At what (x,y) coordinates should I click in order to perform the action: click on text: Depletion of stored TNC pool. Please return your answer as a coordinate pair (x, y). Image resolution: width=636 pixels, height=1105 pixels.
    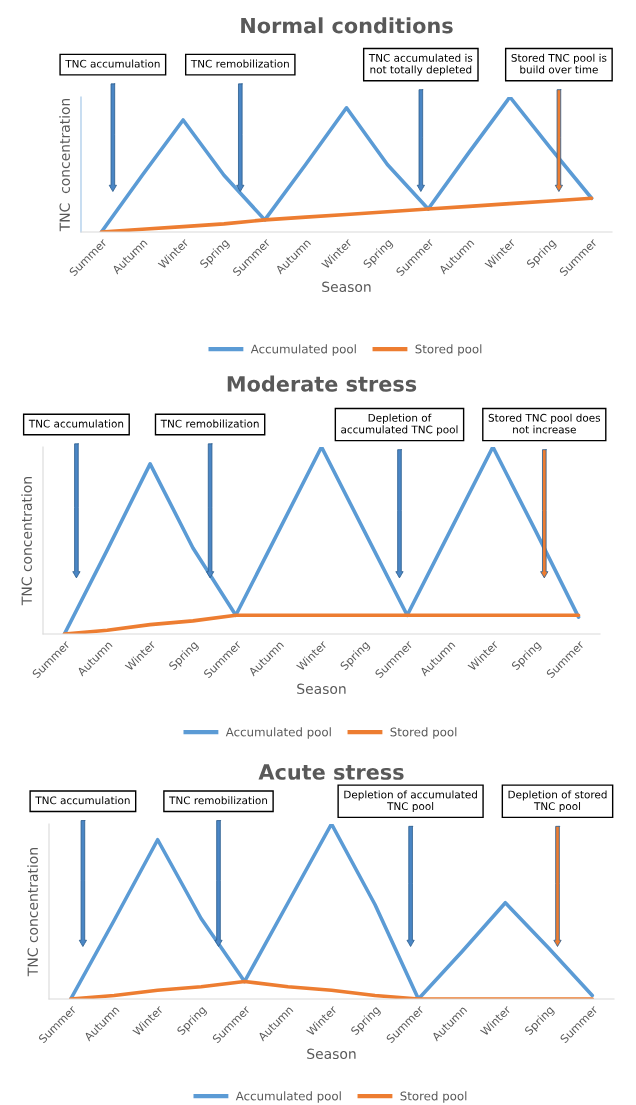
    Looking at the image, I should click on (557, 801).